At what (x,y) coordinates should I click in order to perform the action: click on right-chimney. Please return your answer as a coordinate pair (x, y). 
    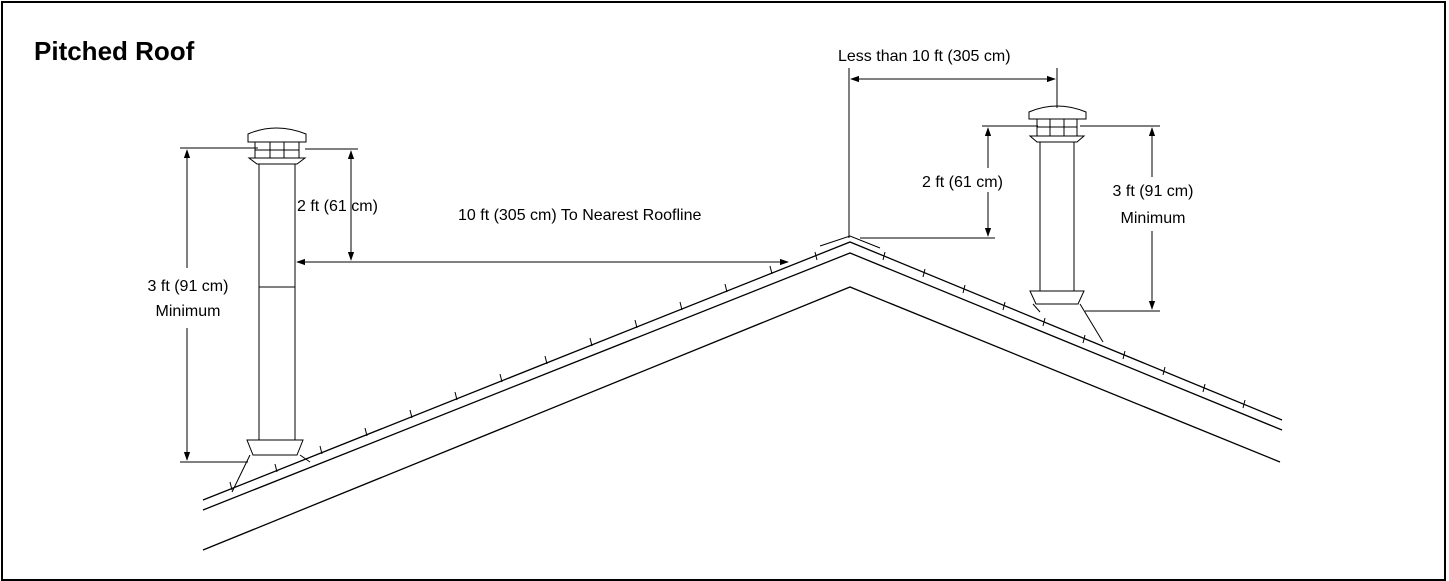
    Looking at the image, I should click on (1066, 224).